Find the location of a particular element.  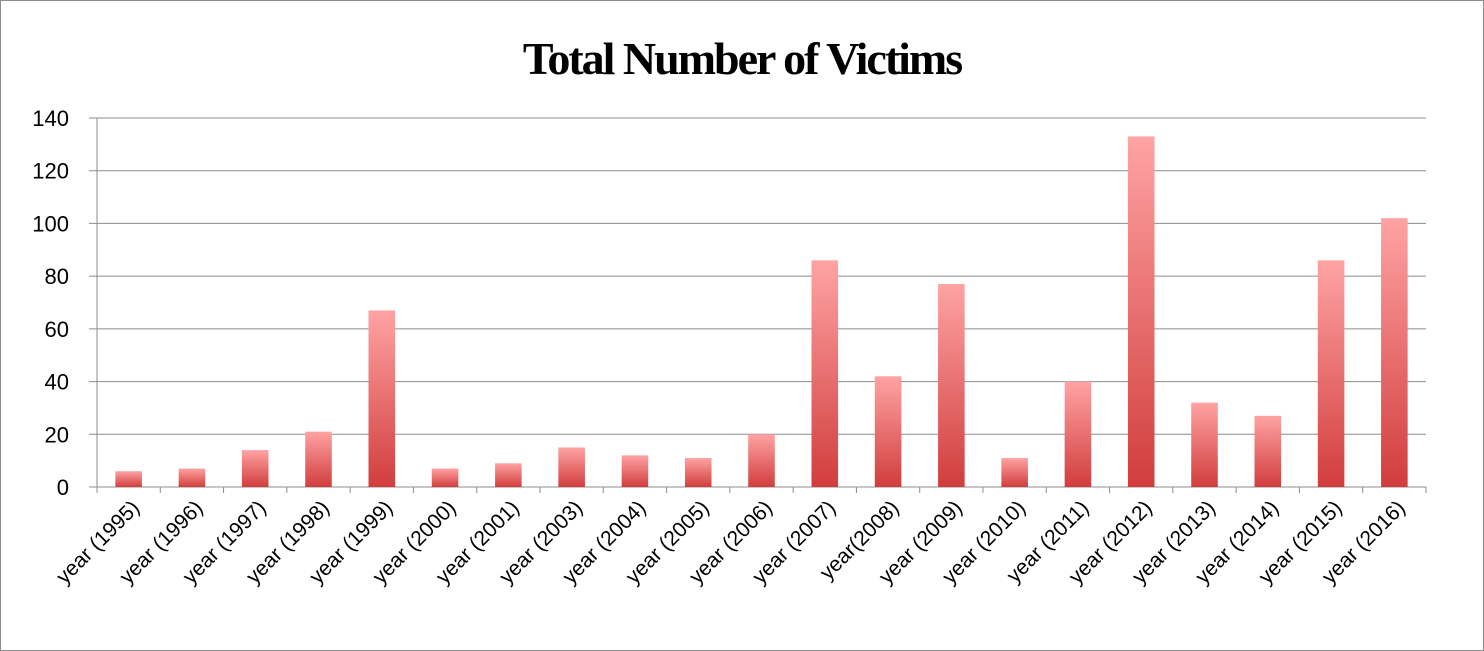

y-tick-label: 80 is located at coordinates (57, 276).